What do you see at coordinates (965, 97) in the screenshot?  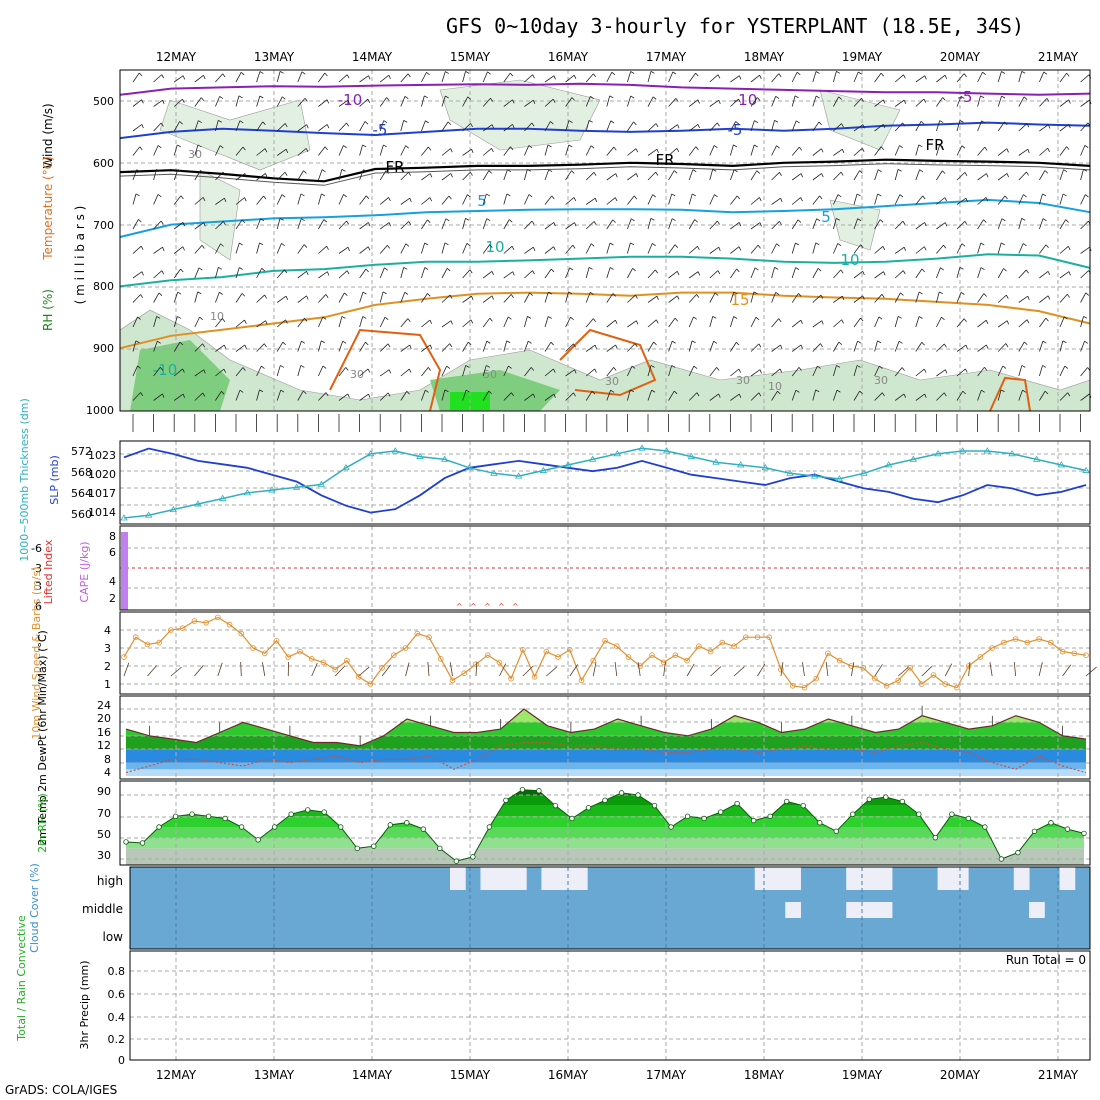 I see `isotherm-label: -5` at bounding box center [965, 97].